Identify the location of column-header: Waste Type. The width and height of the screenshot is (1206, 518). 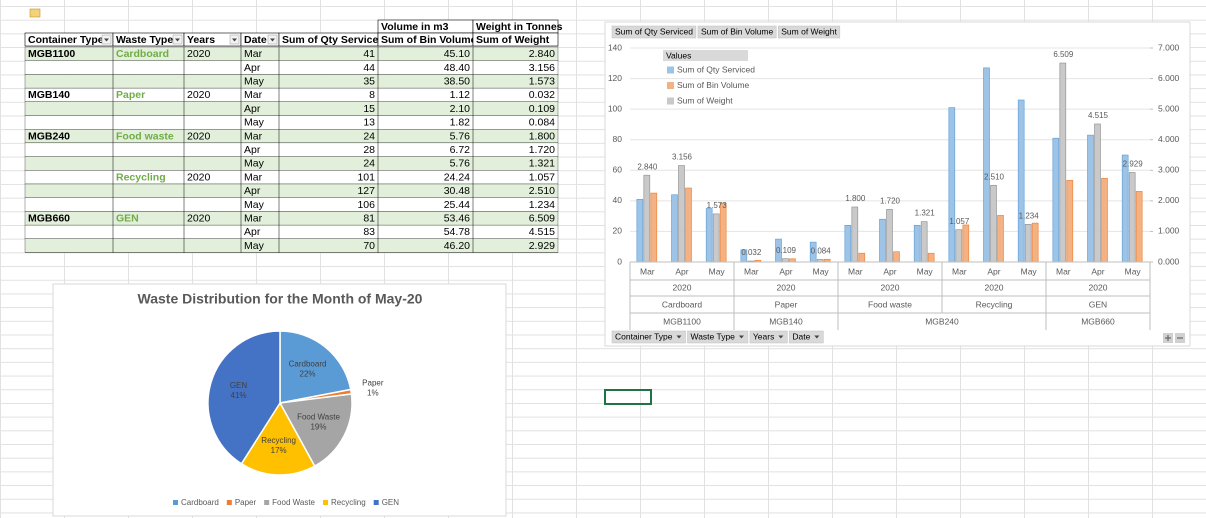
(144, 40).